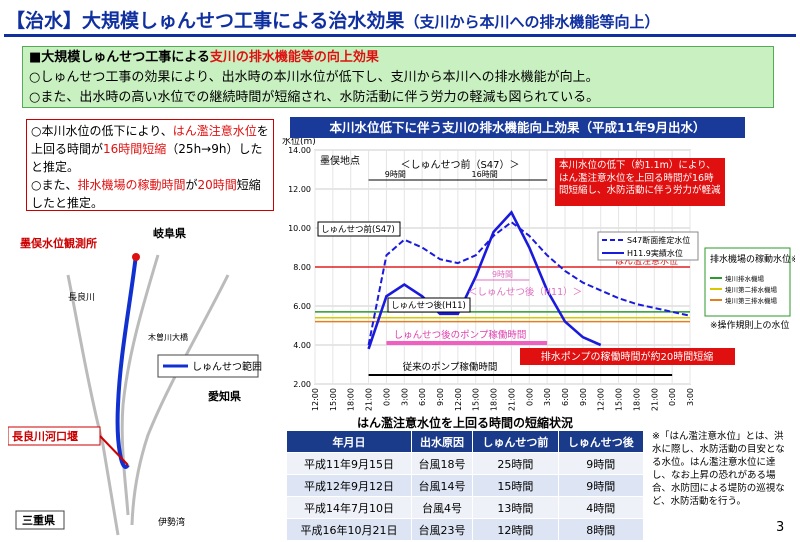 The width and height of the screenshot is (800, 542). What do you see at coordinates (217, 185) in the screenshot?
I see `text: 20時間` at bounding box center [217, 185].